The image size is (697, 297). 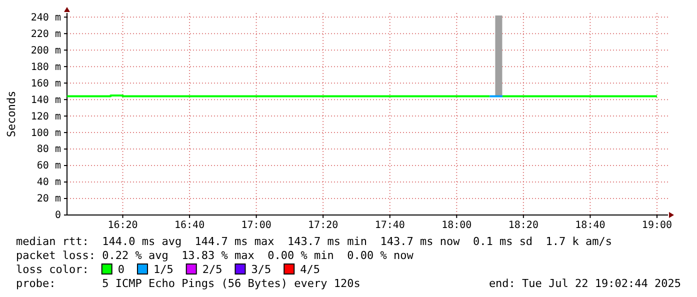 What do you see at coordinates (261, 269) in the screenshot?
I see `legend-label: 3/5` at bounding box center [261, 269].